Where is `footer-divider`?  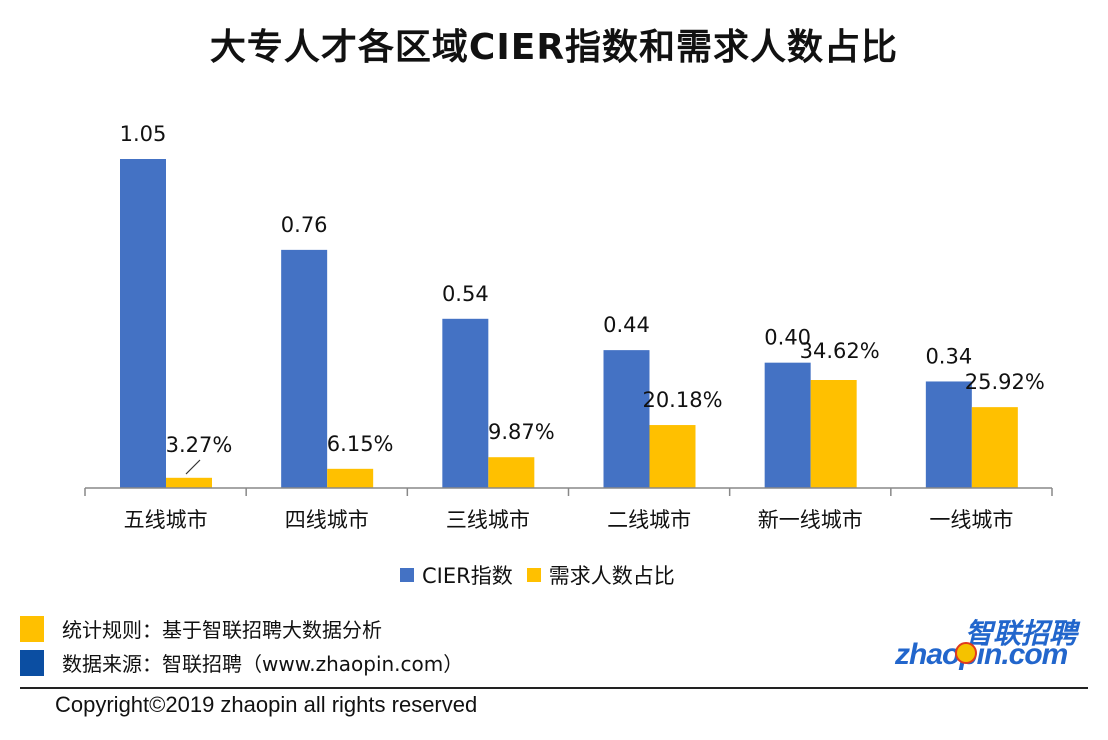 footer-divider is located at coordinates (554, 688).